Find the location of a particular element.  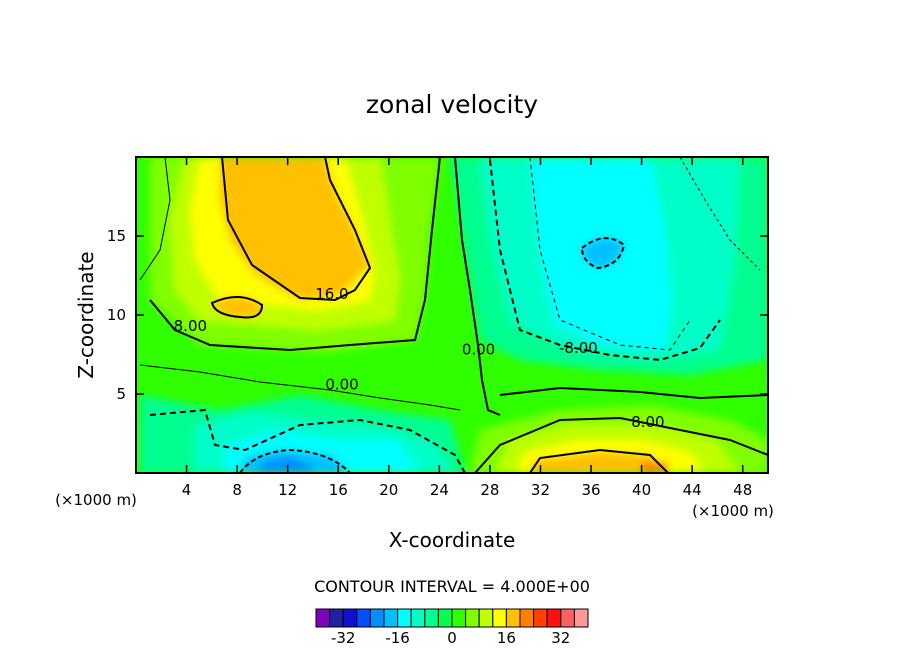

x-tick-label: 24 is located at coordinates (439, 490).